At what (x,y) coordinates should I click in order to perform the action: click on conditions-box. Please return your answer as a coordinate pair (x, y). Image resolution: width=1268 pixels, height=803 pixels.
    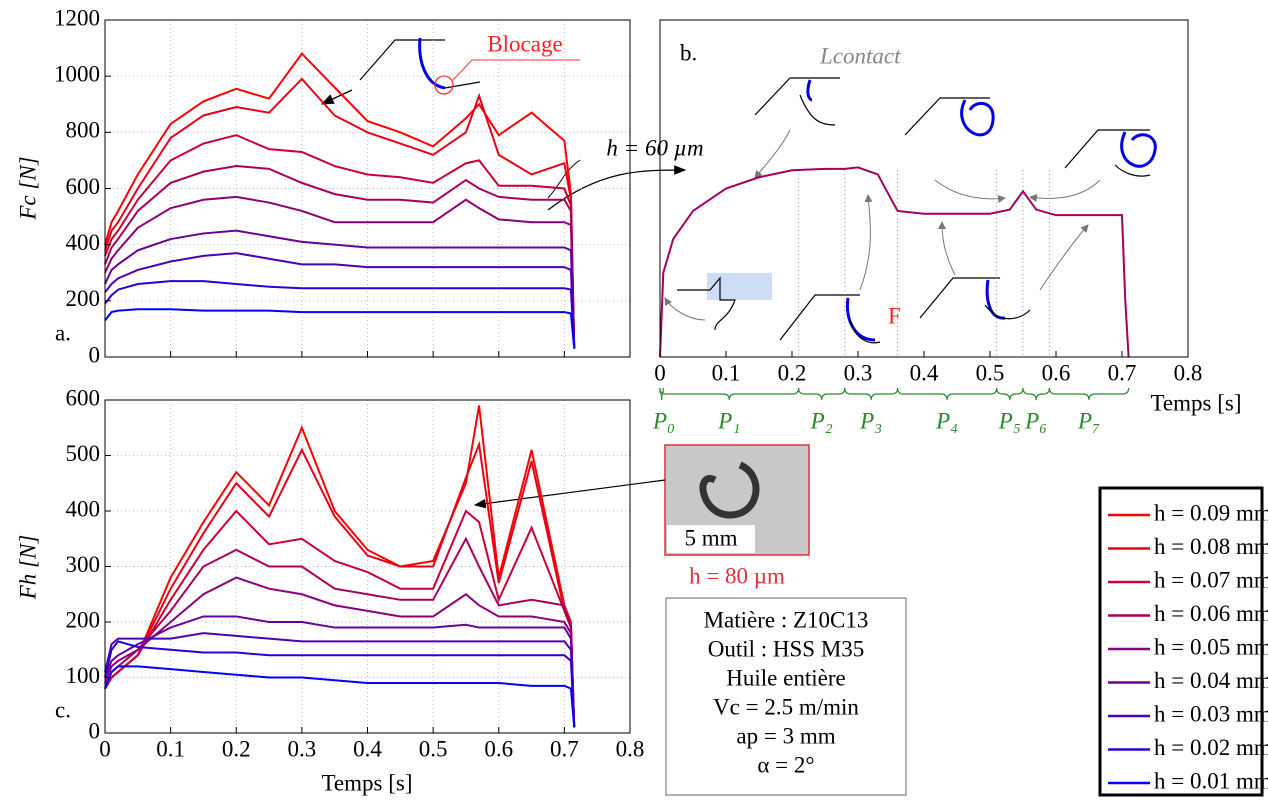
    Looking at the image, I should click on (786, 696).